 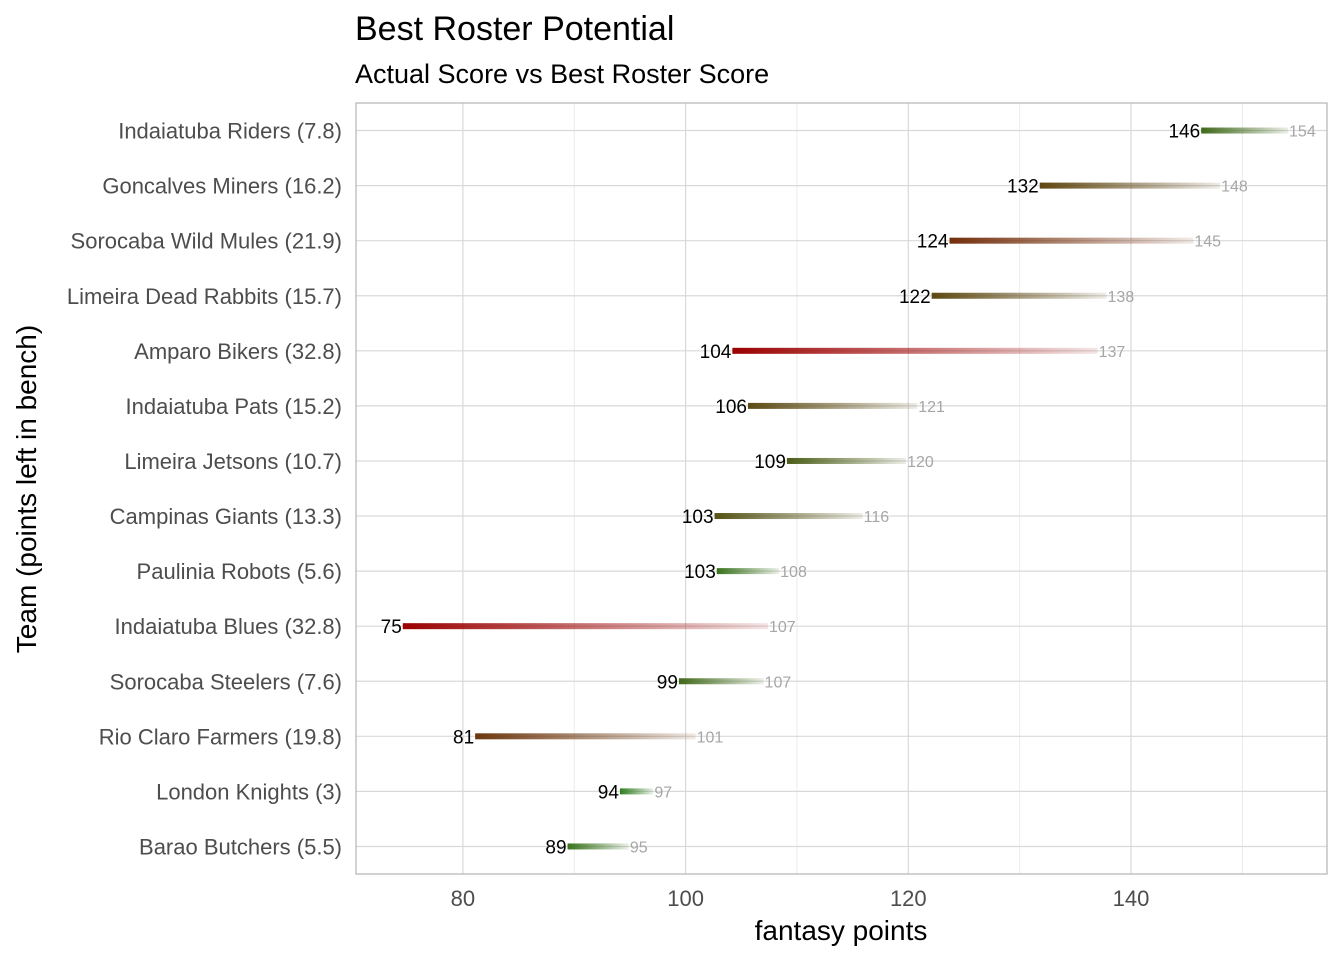 I want to click on team-label: Paulinia Robots (5.6), so click(x=239, y=571).